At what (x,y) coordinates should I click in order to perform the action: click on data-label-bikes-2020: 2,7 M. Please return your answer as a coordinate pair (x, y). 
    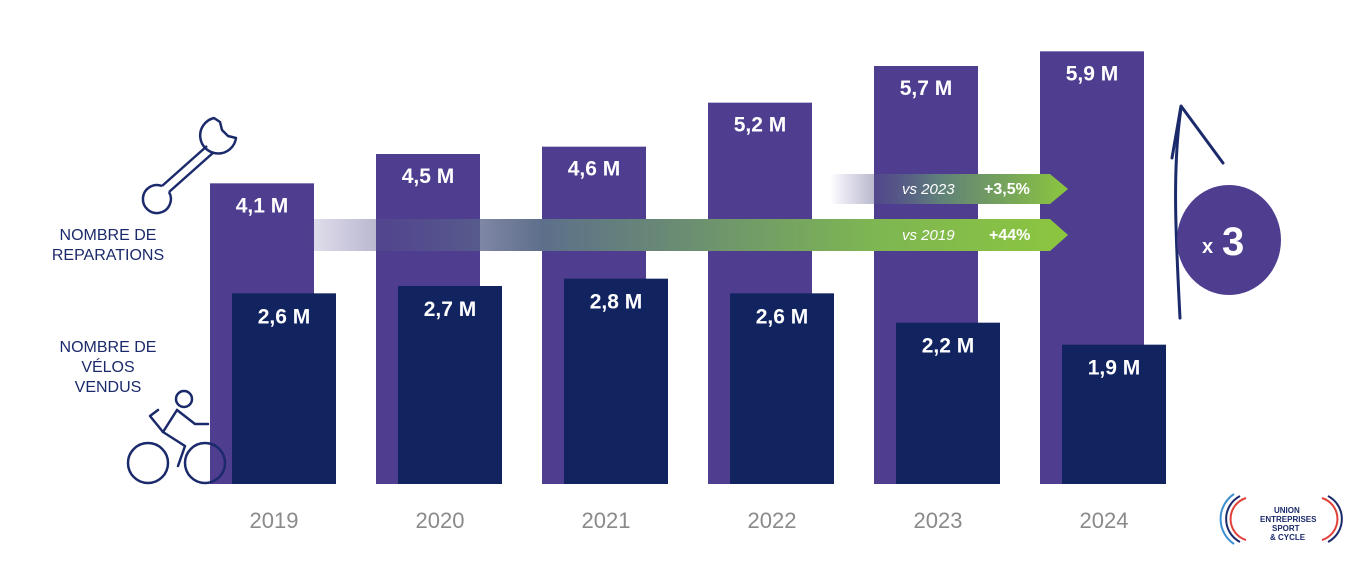
    Looking at the image, I should click on (450, 309).